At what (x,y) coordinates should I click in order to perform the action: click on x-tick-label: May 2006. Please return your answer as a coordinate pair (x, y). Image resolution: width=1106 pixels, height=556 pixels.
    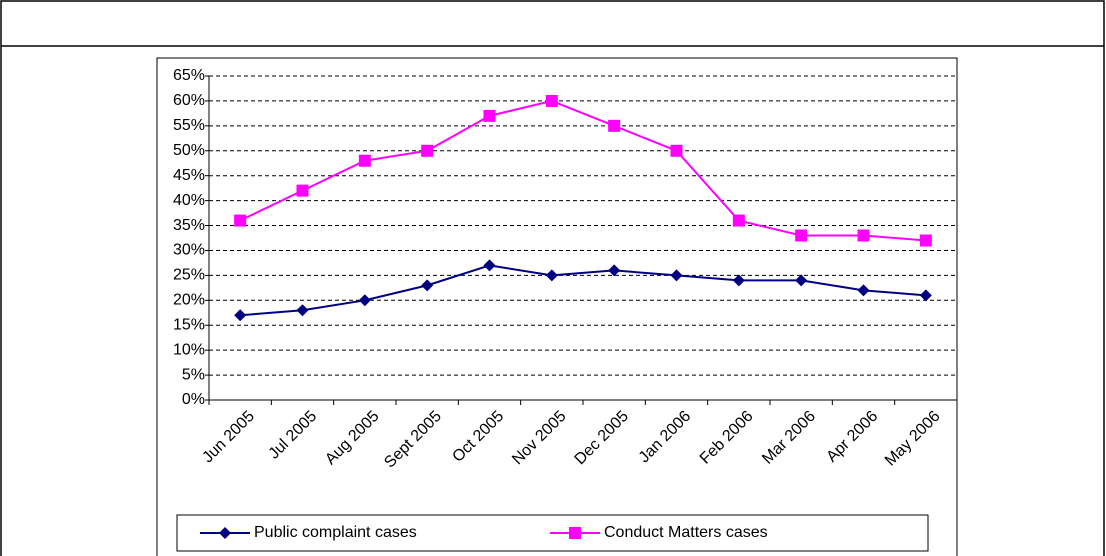
    Looking at the image, I should click on (913, 439).